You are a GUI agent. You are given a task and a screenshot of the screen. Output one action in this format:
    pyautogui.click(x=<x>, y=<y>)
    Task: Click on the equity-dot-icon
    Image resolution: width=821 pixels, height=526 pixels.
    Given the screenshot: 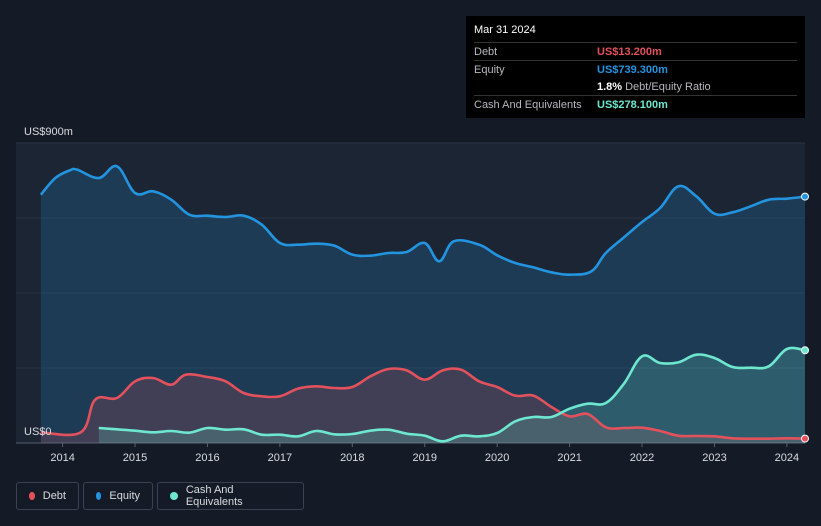 What is the action you would take?
    pyautogui.click(x=99, y=496)
    